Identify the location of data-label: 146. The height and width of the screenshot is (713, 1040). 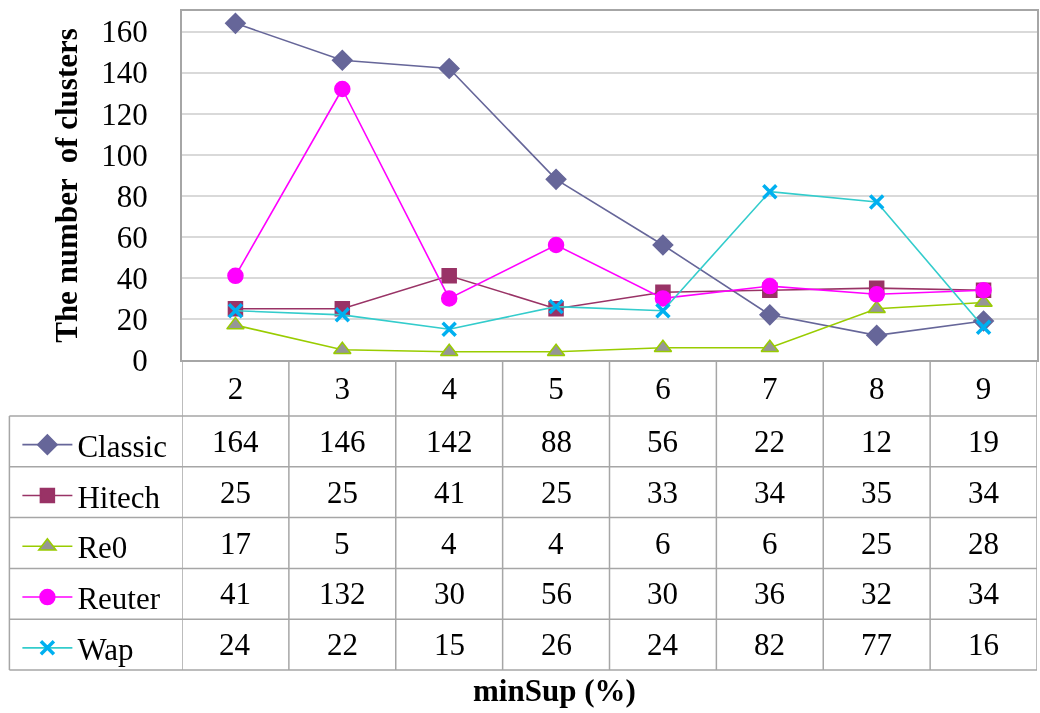
(342, 441).